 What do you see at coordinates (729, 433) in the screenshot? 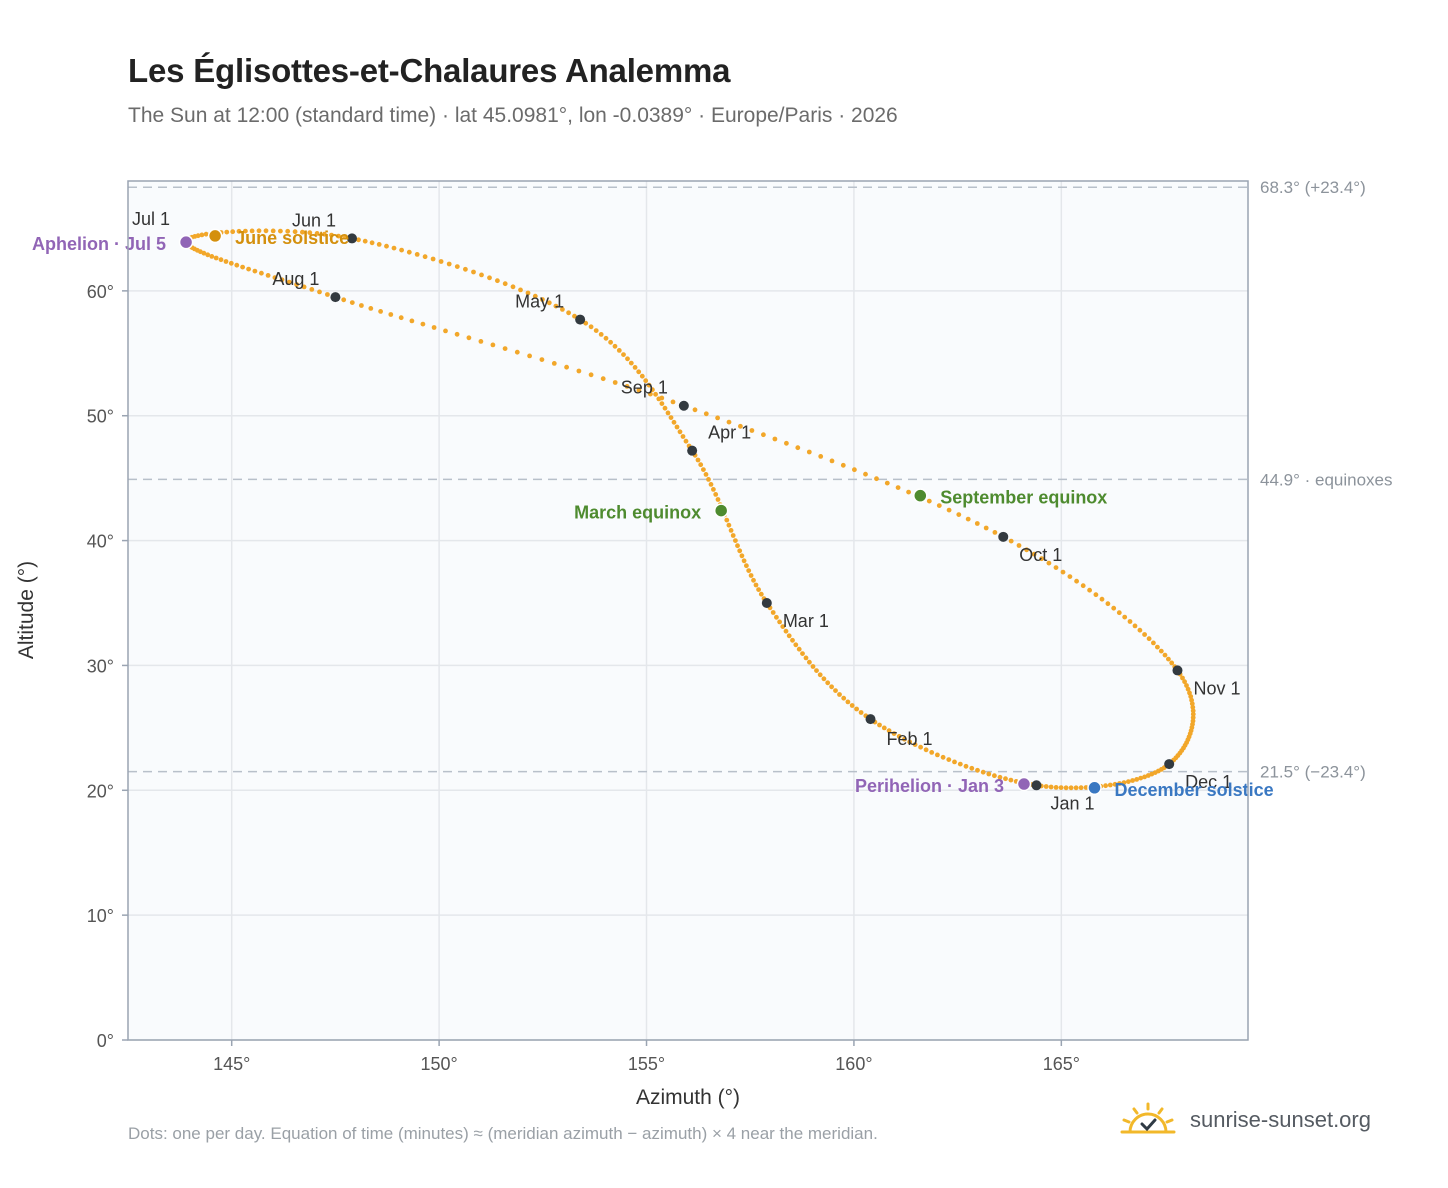
I see `month-label: Apr 1` at bounding box center [729, 433].